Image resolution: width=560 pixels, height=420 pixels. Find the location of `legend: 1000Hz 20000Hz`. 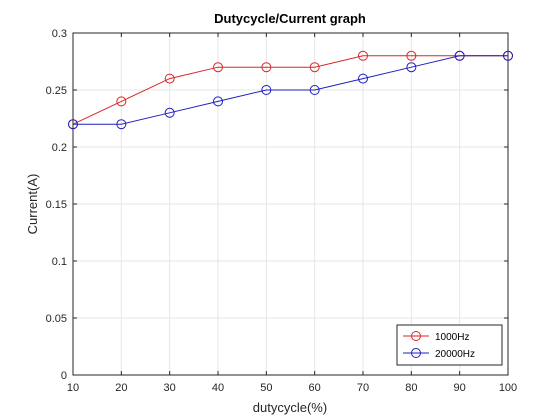

legend: 1000Hz 20000Hz is located at coordinates (449, 345).